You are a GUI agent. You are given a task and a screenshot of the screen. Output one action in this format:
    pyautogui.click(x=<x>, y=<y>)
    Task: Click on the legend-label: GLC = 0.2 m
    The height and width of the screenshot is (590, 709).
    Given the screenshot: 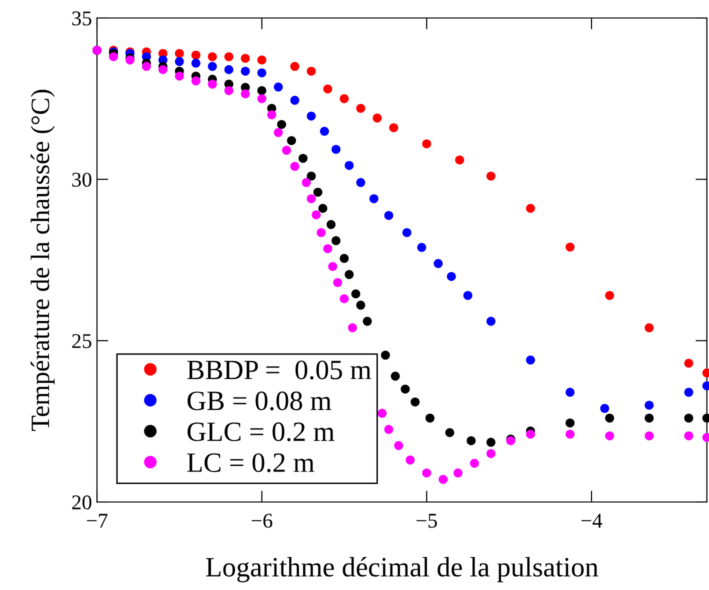 What is the action you would take?
    pyautogui.click(x=261, y=432)
    